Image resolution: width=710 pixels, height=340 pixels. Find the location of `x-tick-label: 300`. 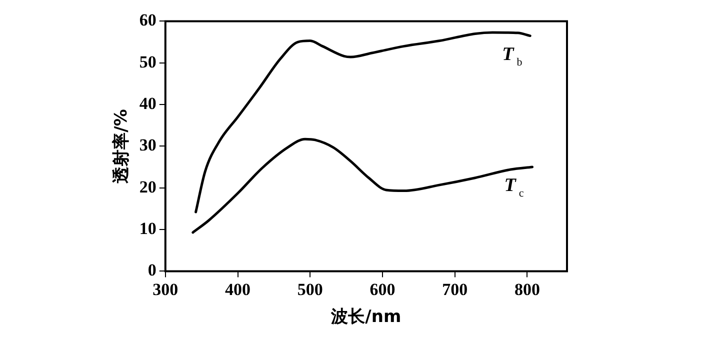

x-tick-label: 300 is located at coordinates (165, 289).